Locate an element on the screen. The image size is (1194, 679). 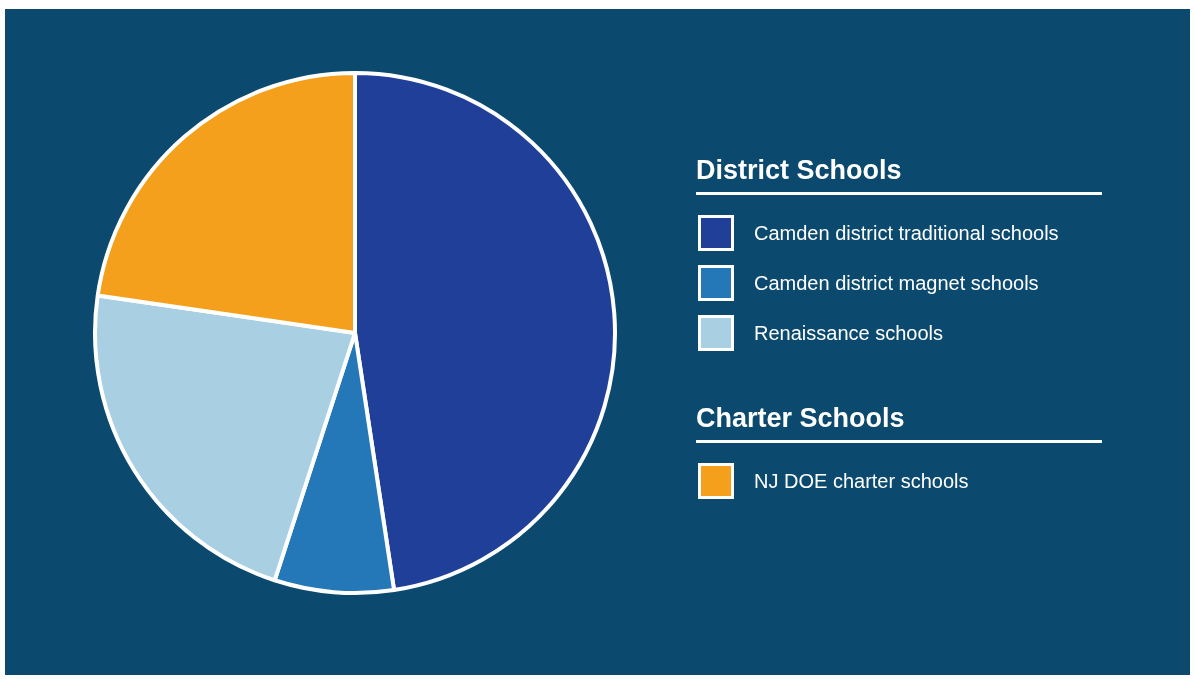
legend-label: Camden district magnet schools is located at coordinates (896, 283).